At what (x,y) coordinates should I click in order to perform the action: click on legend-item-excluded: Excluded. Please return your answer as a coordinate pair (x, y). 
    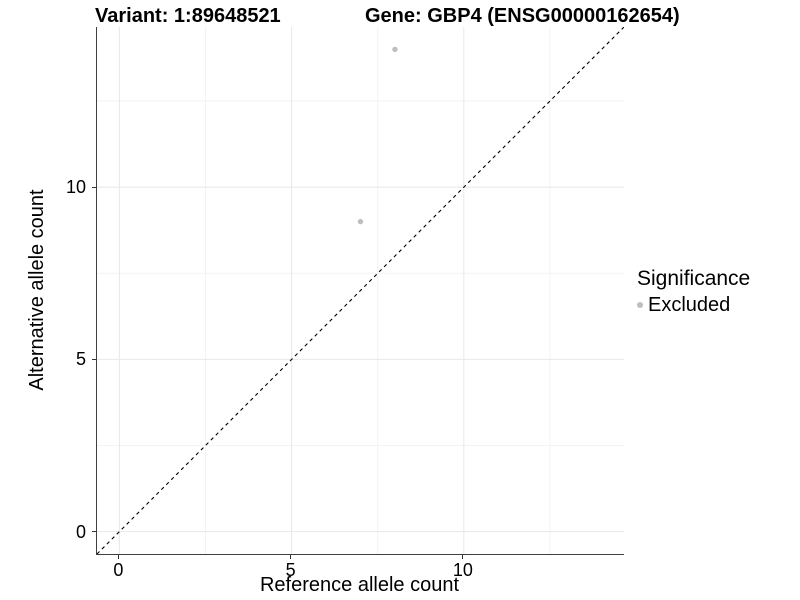
    Looking at the image, I should click on (693, 305).